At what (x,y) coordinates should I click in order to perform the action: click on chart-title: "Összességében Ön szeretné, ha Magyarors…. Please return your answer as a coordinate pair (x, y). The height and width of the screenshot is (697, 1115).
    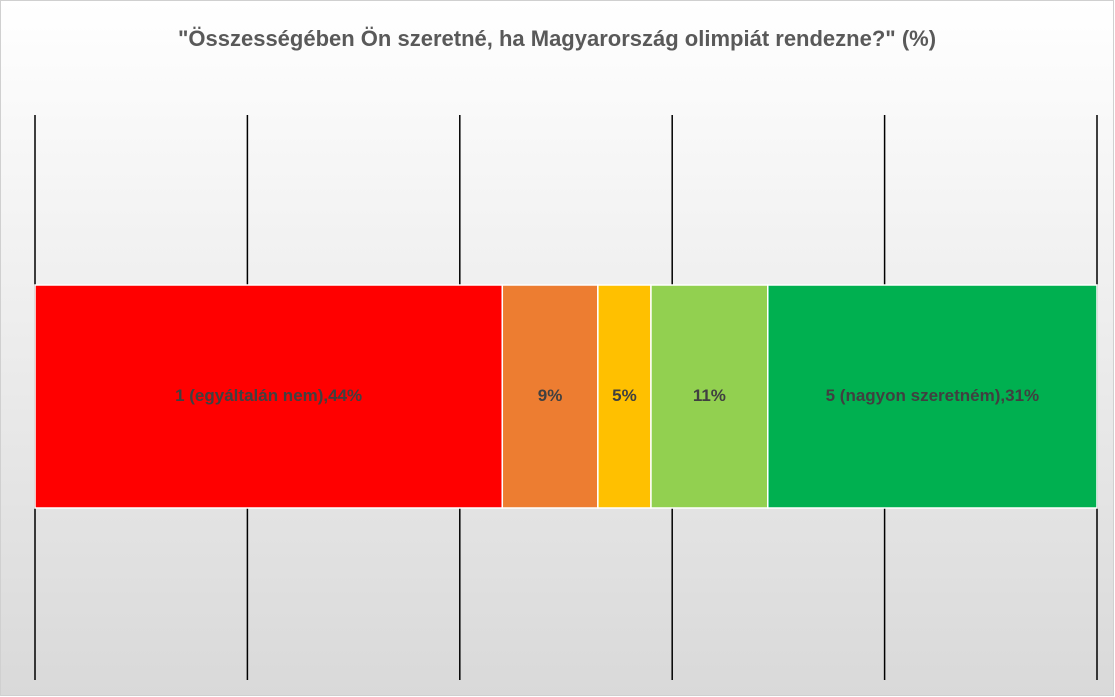
    Looking at the image, I should click on (557, 38).